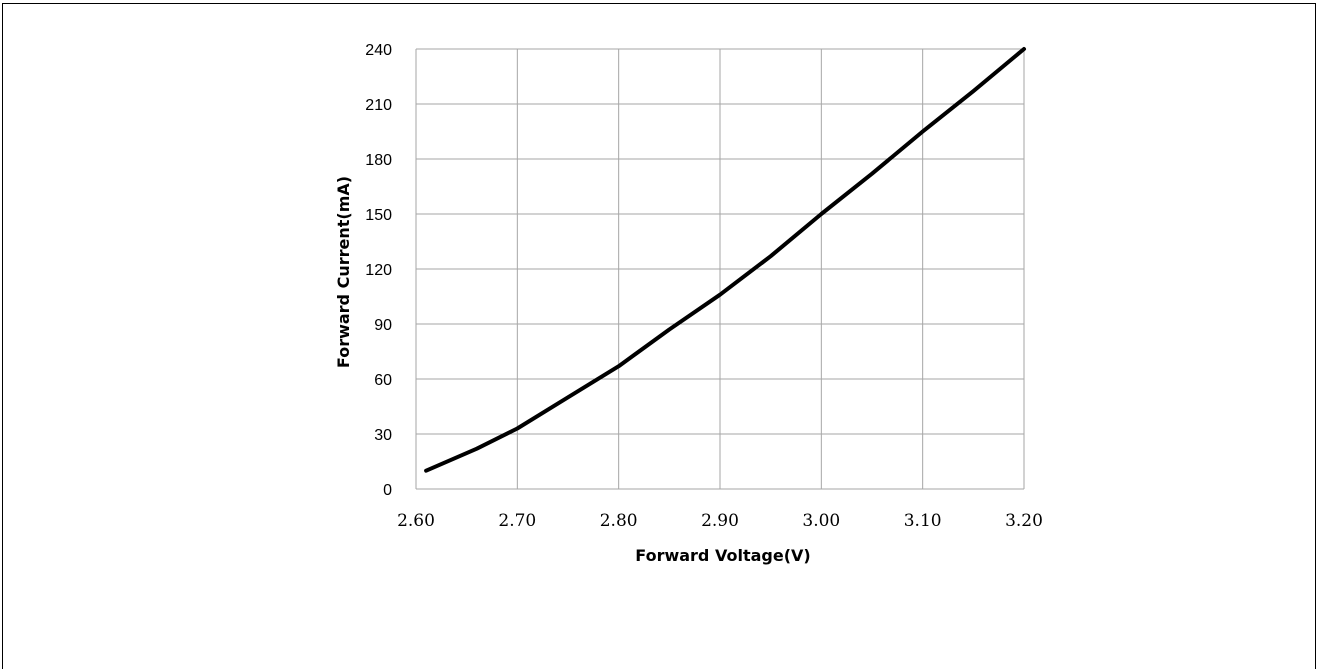  Describe the element at coordinates (378, 50) in the screenshot. I see `y-tick-label: 240` at that location.